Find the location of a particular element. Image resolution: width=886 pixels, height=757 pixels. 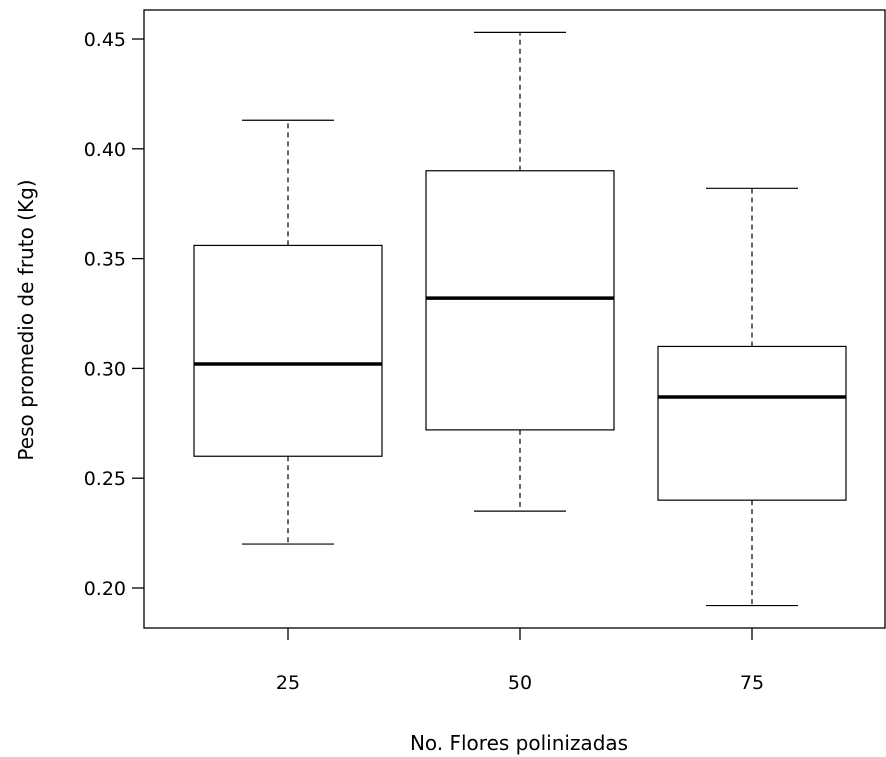

y-tick-label: 0.30 is located at coordinates (105, 369).